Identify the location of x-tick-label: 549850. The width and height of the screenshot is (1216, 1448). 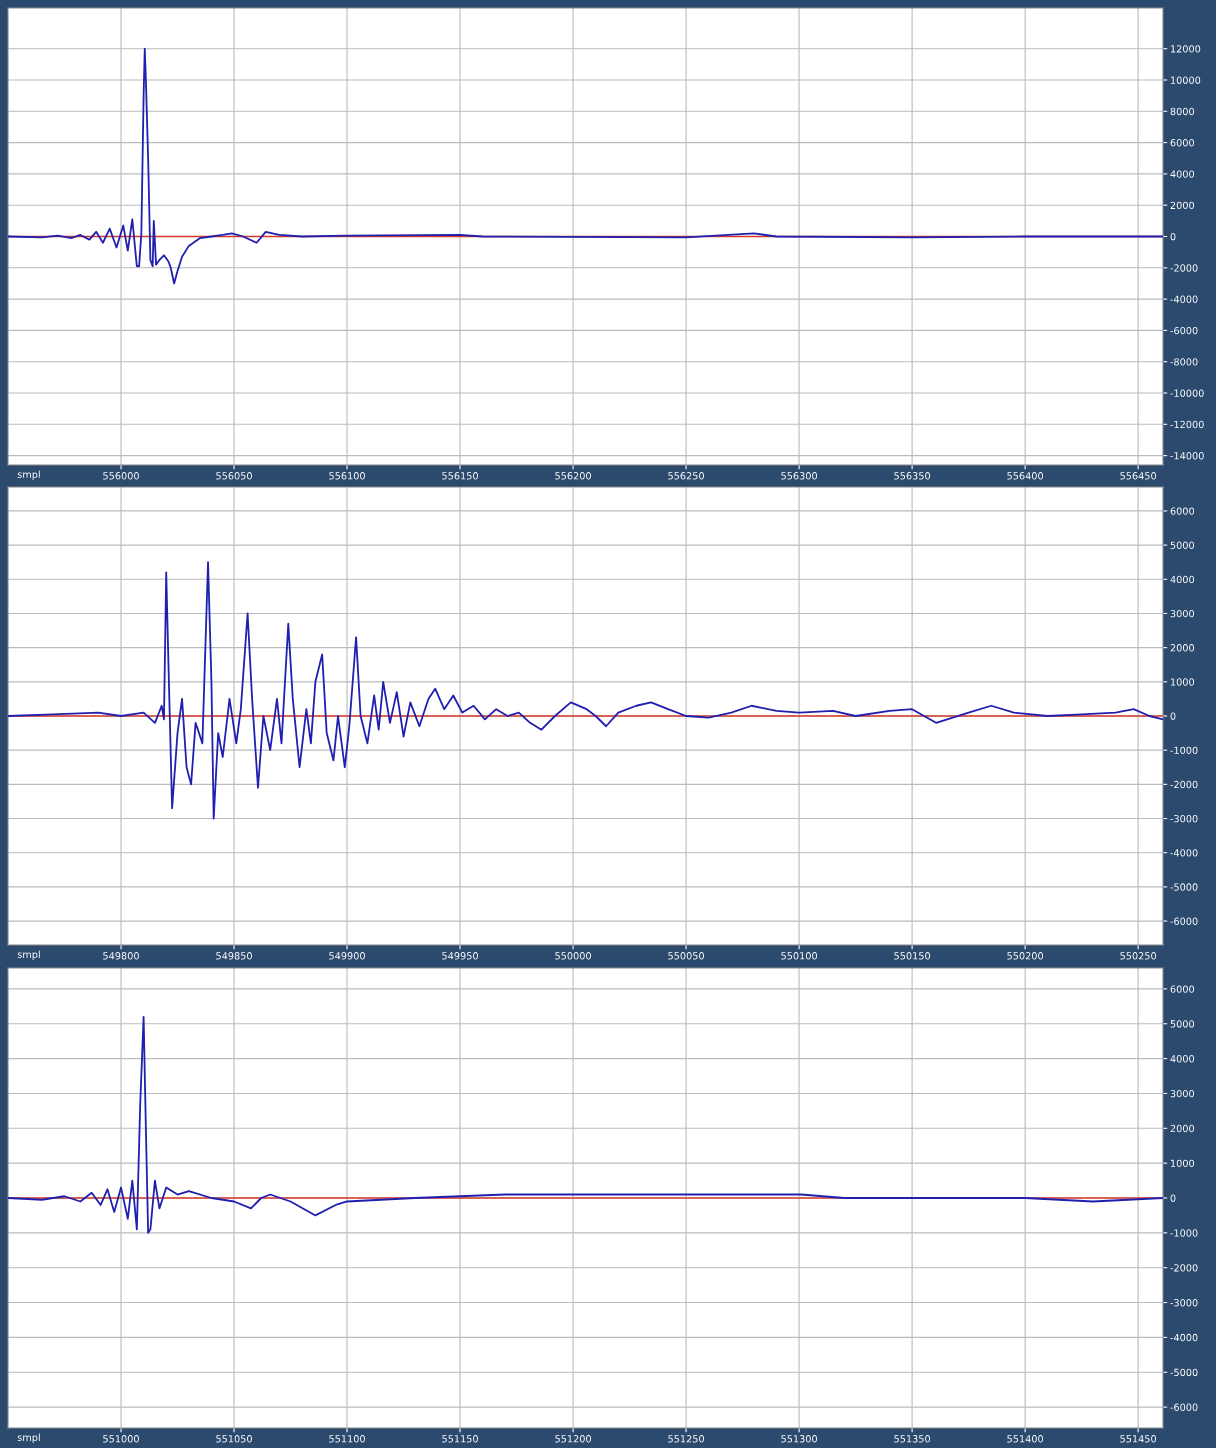
(234, 956).